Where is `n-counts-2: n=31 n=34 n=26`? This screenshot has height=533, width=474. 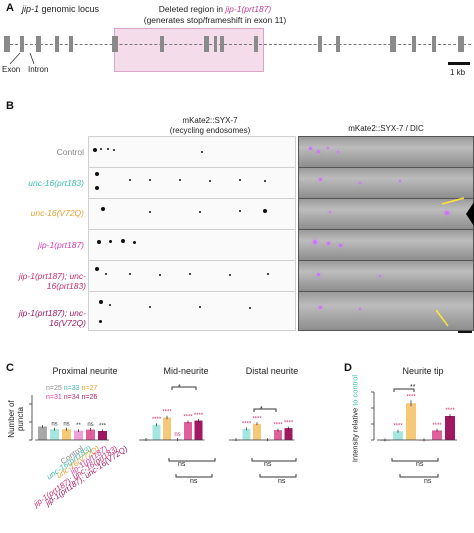 n-counts-2: n=31 n=34 n=26 is located at coordinates (91, 397).